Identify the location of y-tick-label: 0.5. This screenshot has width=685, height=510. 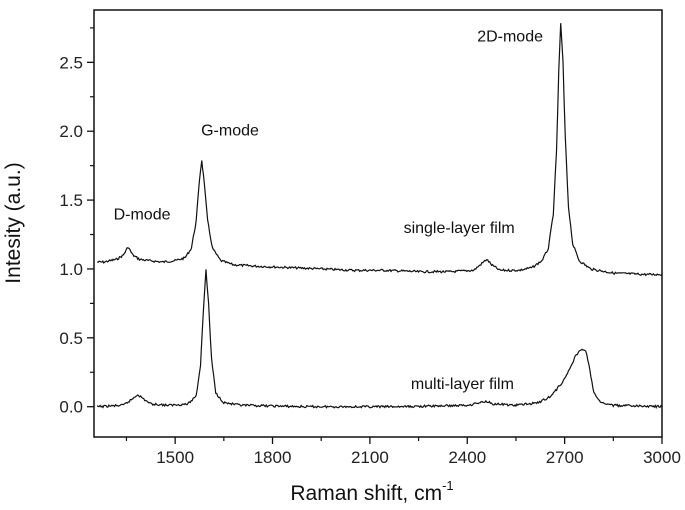
(71, 338).